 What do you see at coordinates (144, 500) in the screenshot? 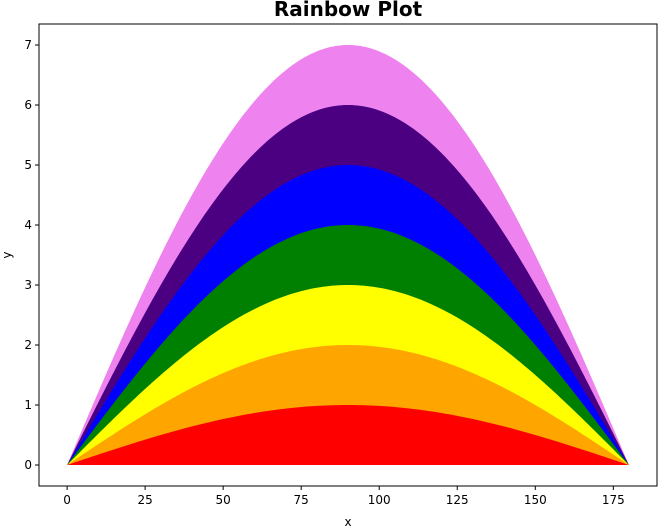
I see `x-tick-label: 25` at bounding box center [144, 500].